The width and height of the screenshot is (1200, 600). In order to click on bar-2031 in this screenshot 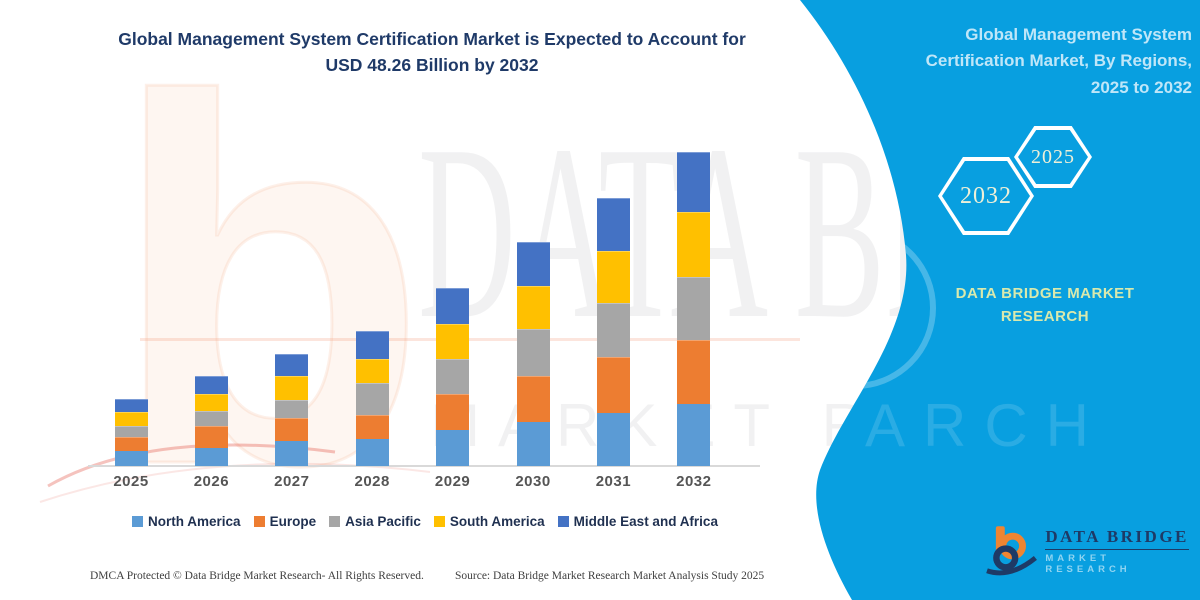, I will do `click(613, 331)`.